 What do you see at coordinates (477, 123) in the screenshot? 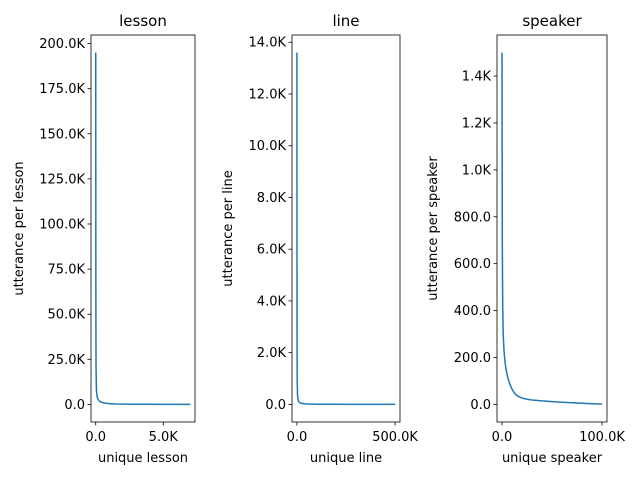
I see `y-tick-label: 1.2K` at bounding box center [477, 123].